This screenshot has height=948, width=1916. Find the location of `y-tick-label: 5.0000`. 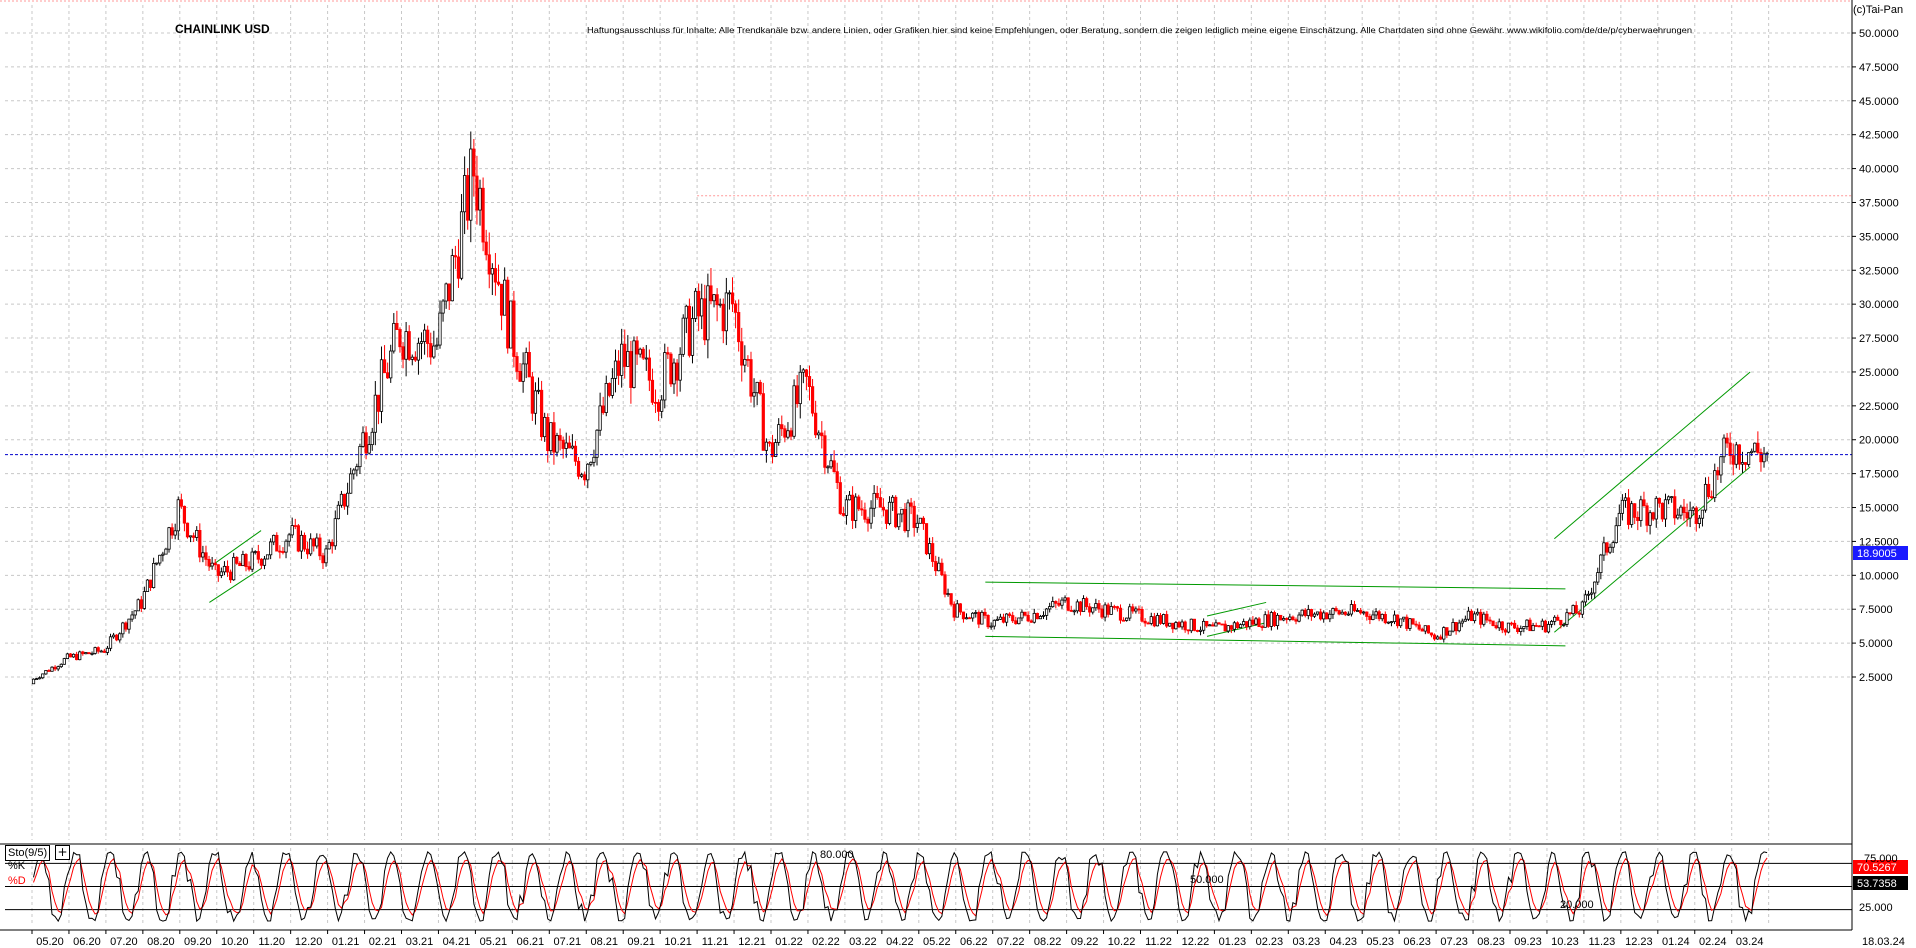

y-tick-label: 5.0000 is located at coordinates (1876, 644).